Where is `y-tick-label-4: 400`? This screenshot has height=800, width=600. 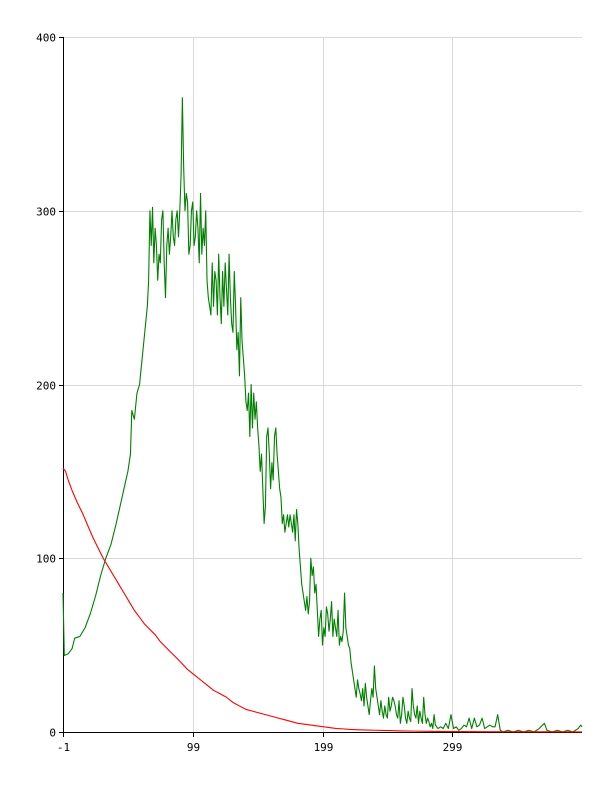
y-tick-label-4: 400 is located at coordinates (46, 38).